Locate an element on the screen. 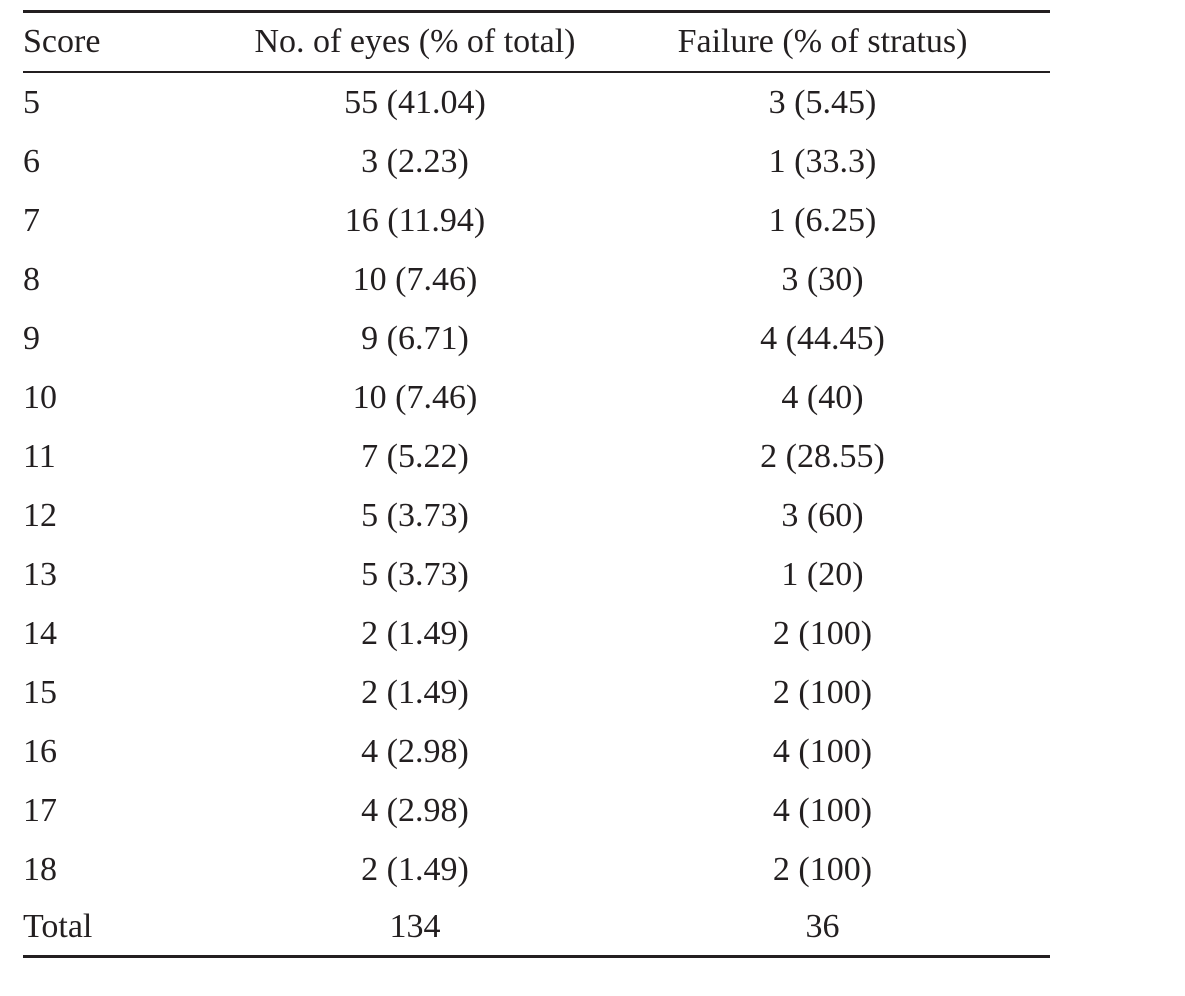 The image size is (1185, 996). cell-score: 17 is located at coordinates (40, 810).